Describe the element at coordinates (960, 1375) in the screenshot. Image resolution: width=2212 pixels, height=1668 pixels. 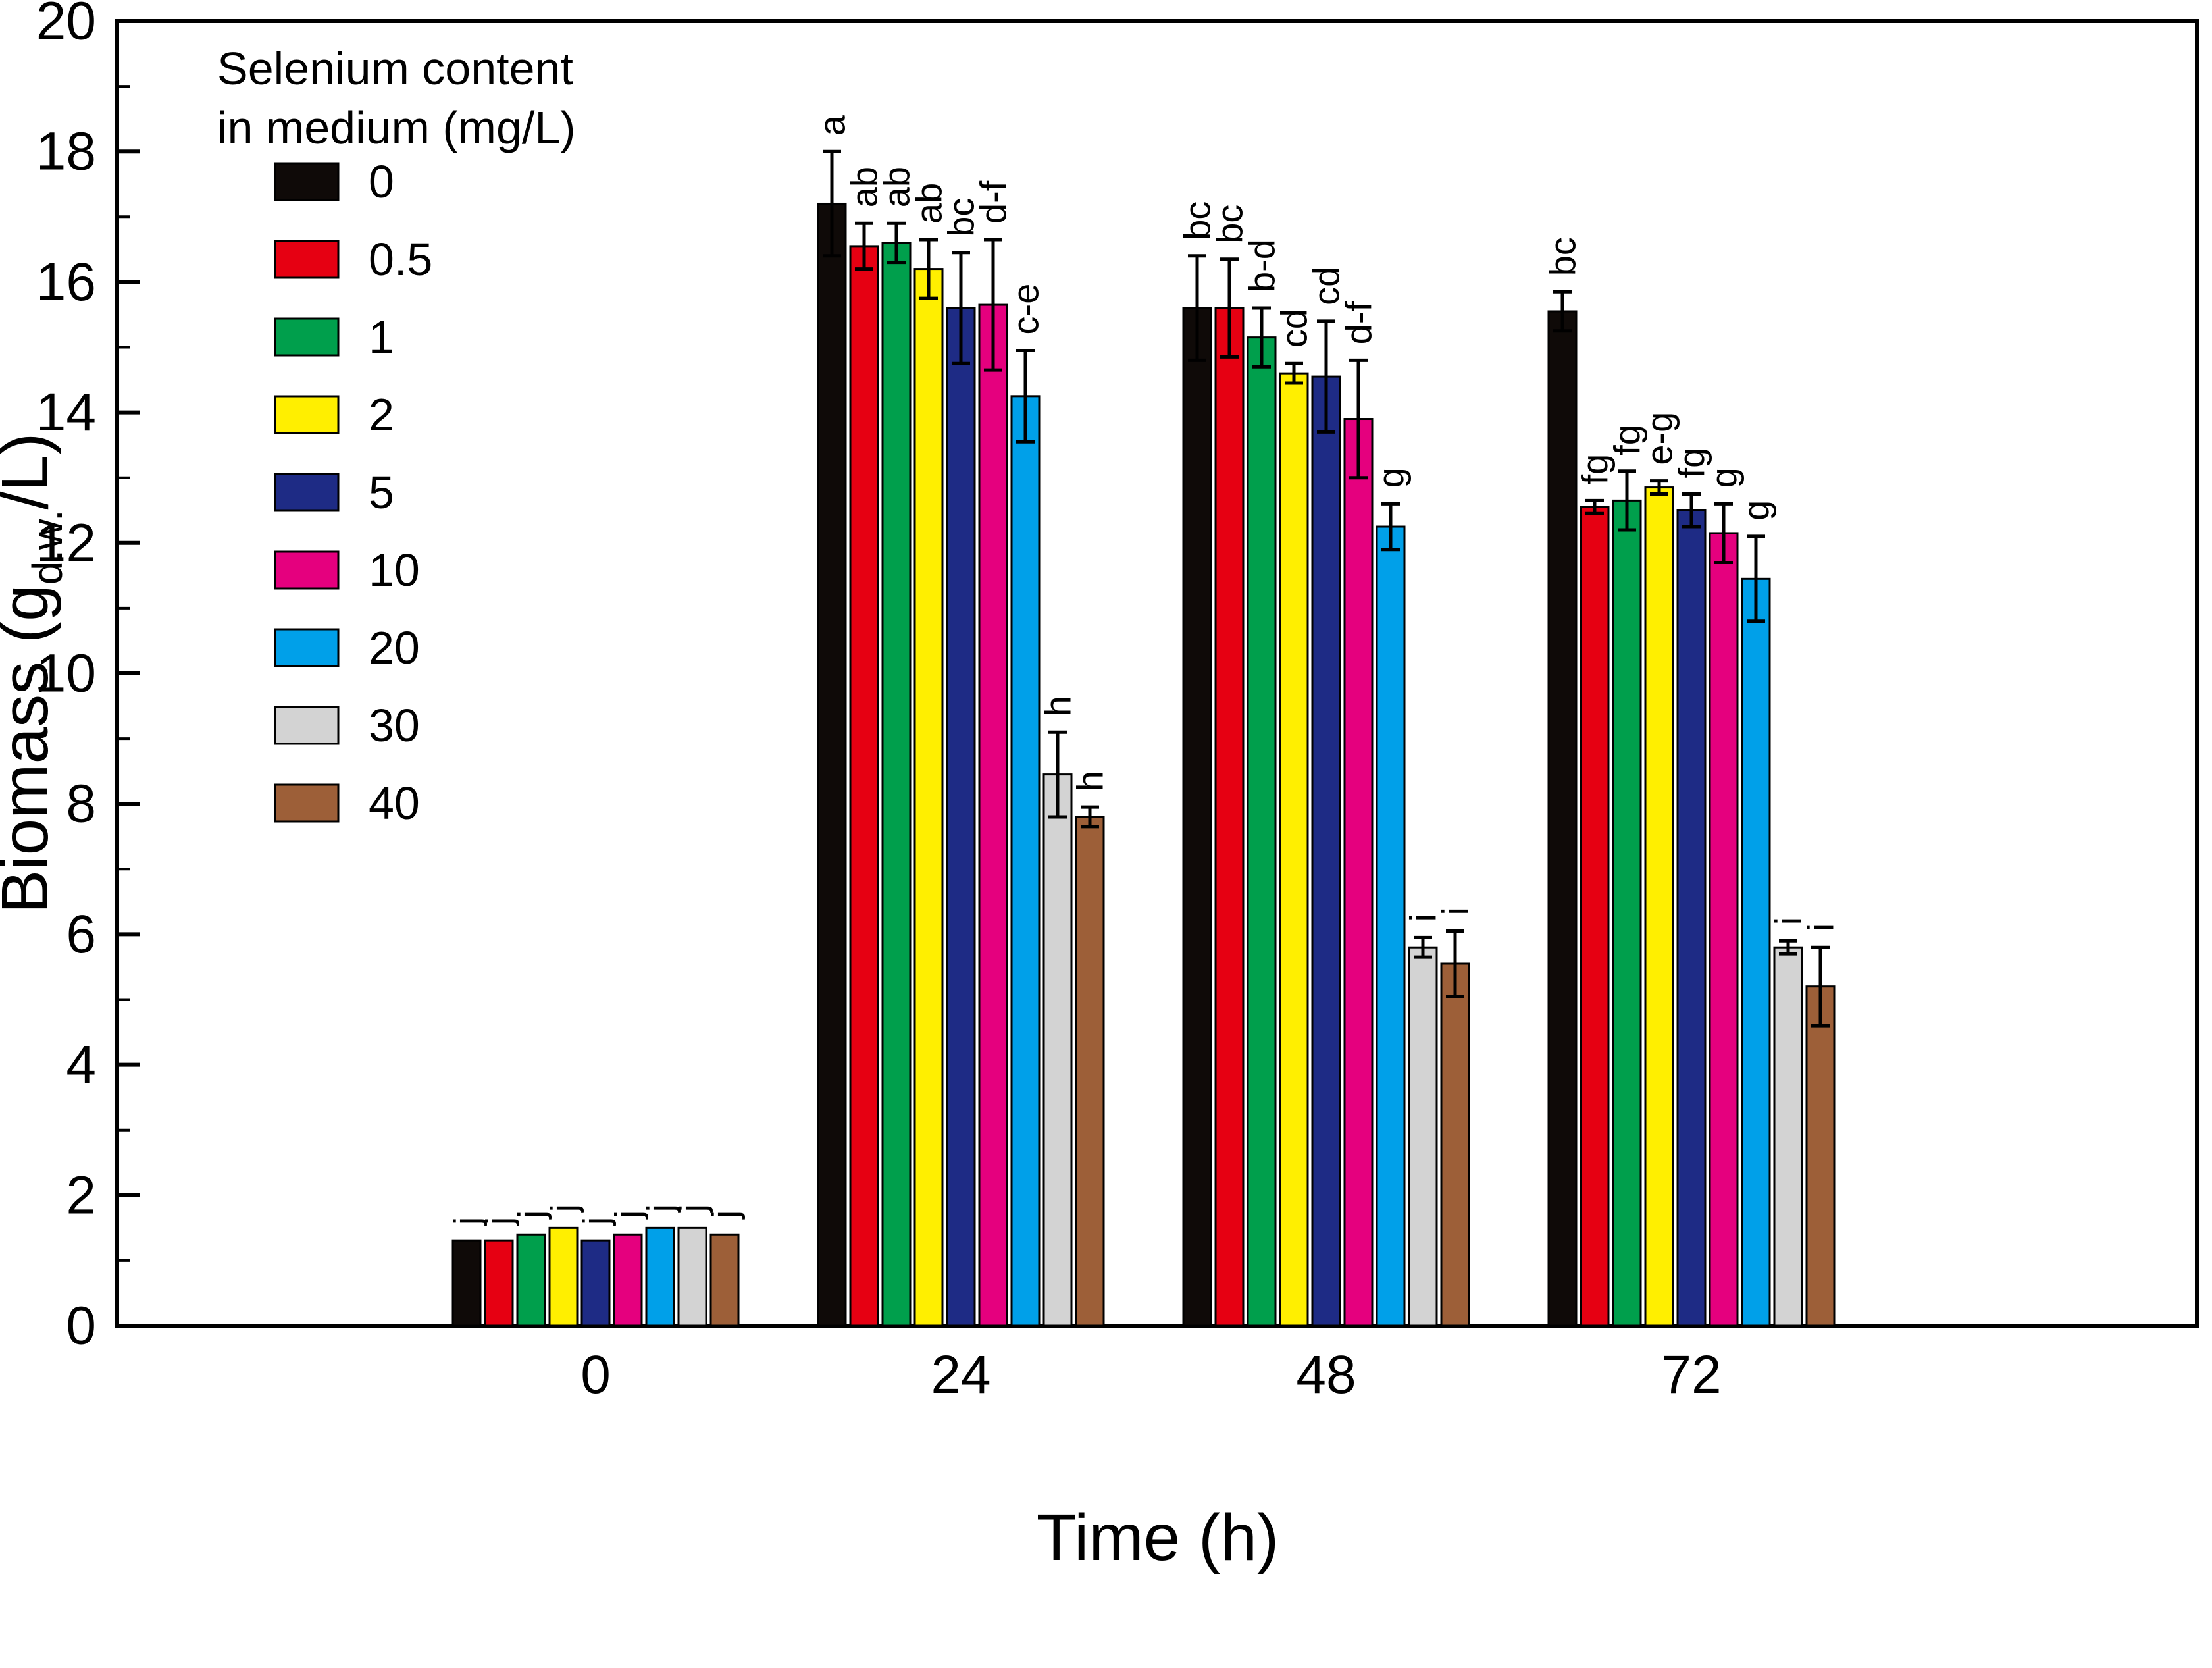
I see `x-tick-label: 24` at that location.